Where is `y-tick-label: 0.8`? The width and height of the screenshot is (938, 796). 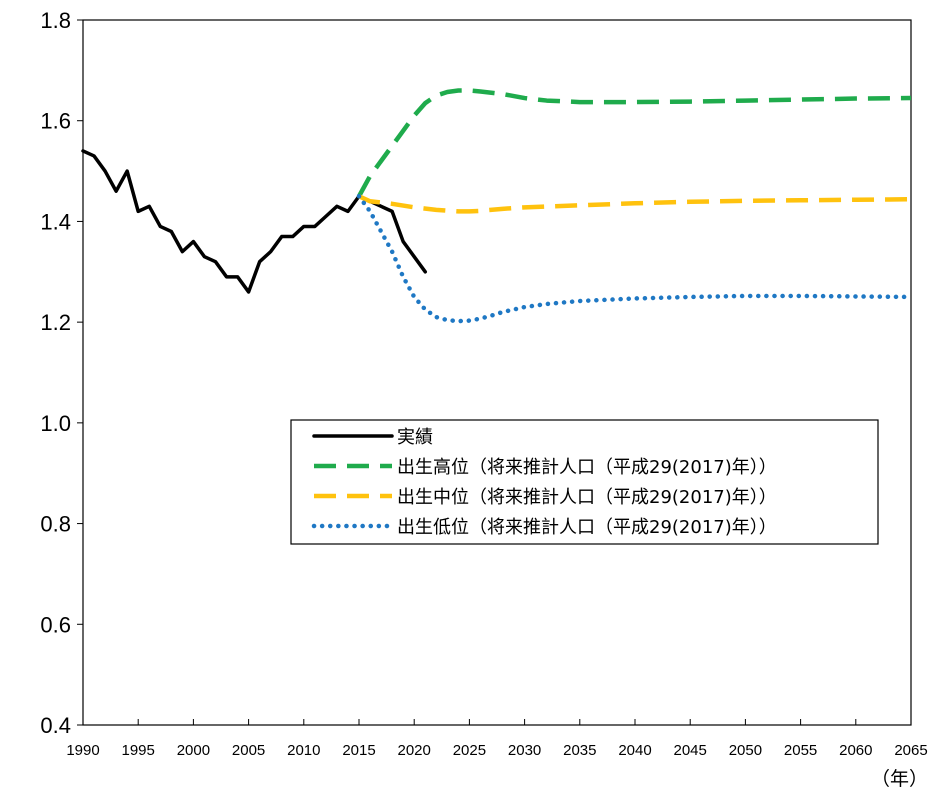
y-tick-label: 0.8 is located at coordinates (55, 524).